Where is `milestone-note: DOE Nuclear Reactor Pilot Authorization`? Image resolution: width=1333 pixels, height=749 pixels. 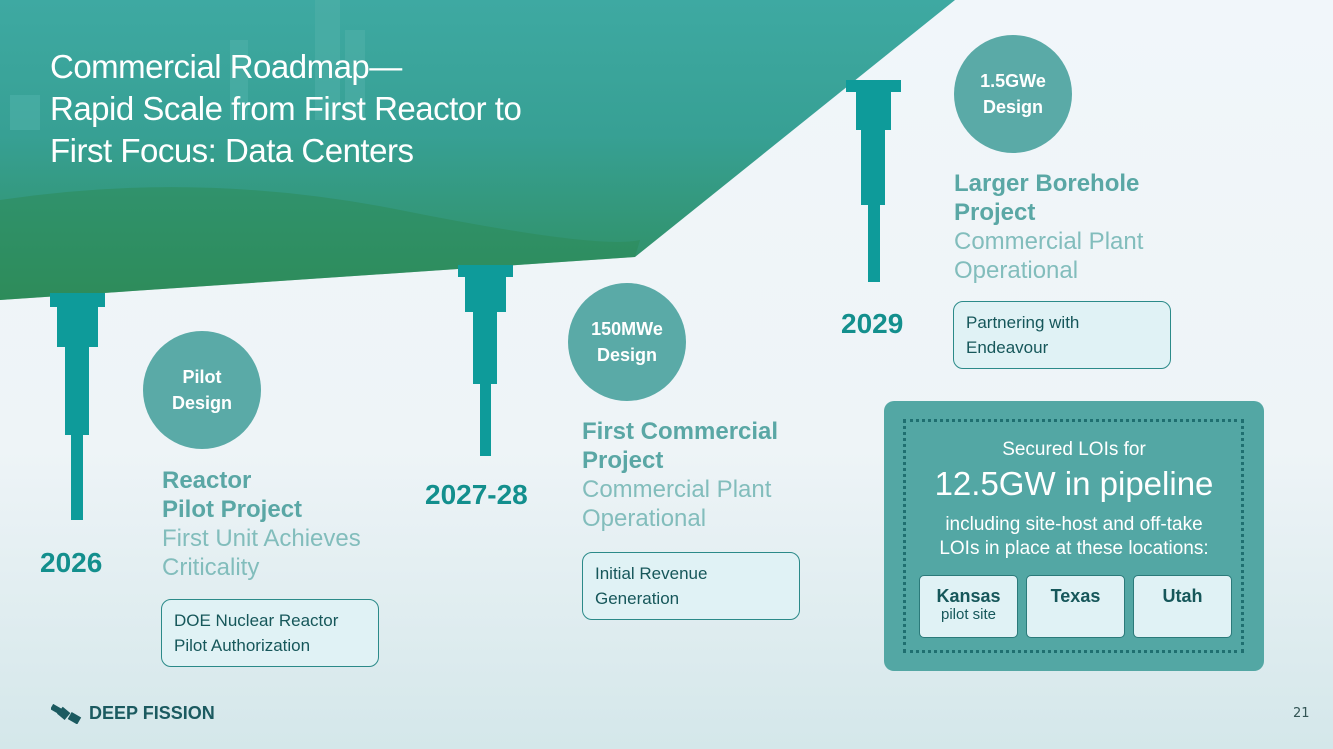
milestone-note: DOE Nuclear Reactor Pilot Authorization is located at coordinates (270, 633).